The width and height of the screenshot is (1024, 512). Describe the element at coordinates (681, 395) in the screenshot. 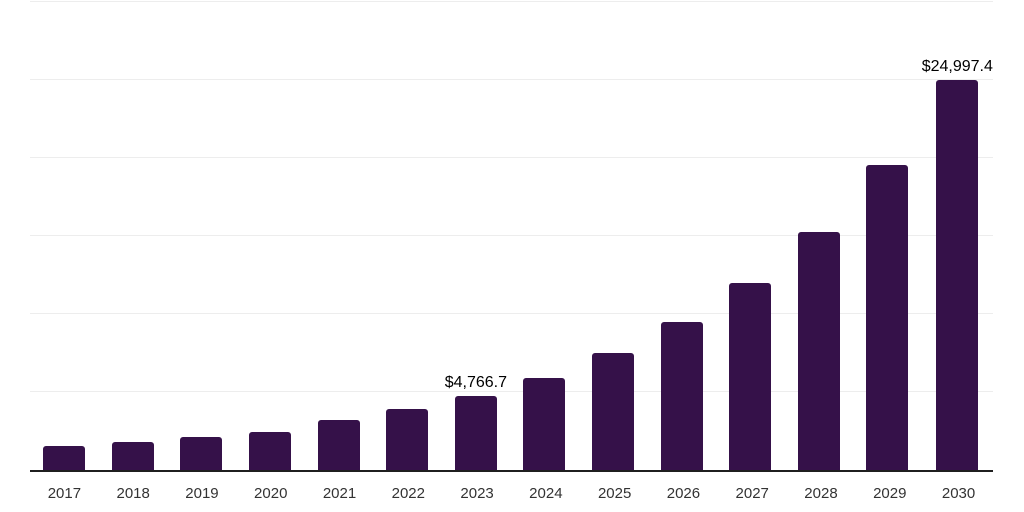

I see `bar-2026` at that location.